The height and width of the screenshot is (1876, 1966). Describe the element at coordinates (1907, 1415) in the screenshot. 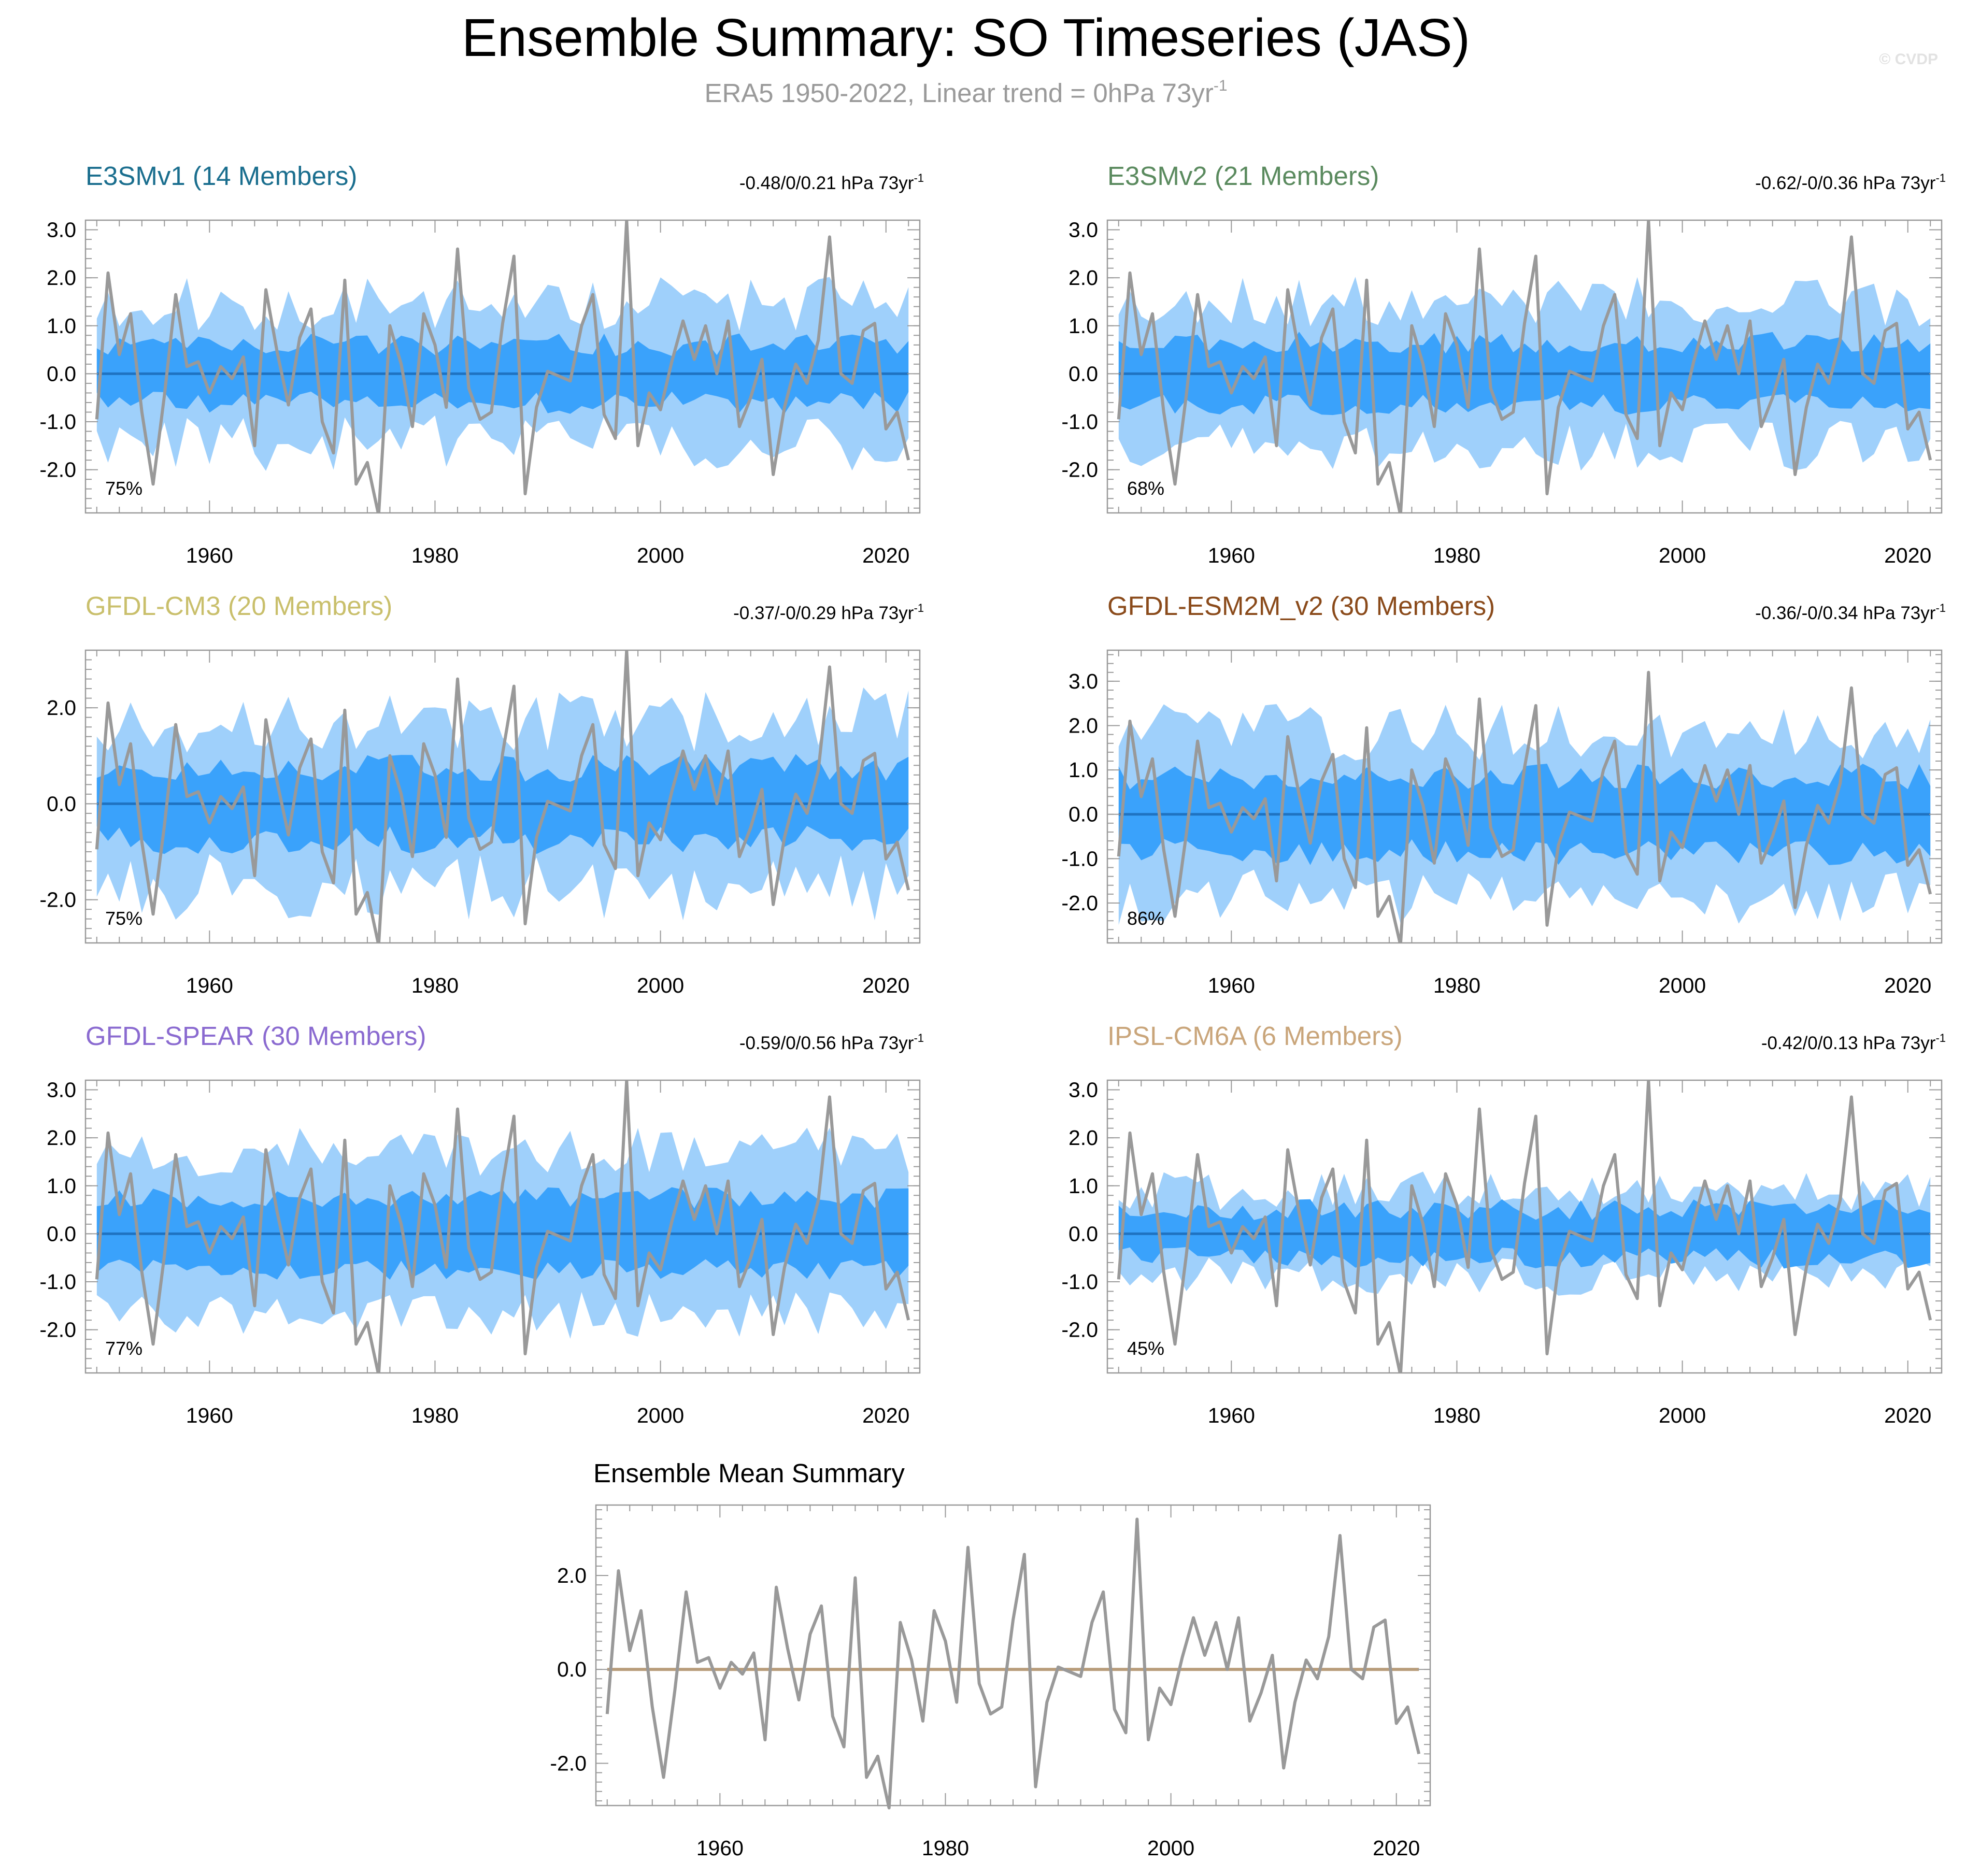

I see `panel-ipsl-cm6a-xtick-label: 2020` at that location.